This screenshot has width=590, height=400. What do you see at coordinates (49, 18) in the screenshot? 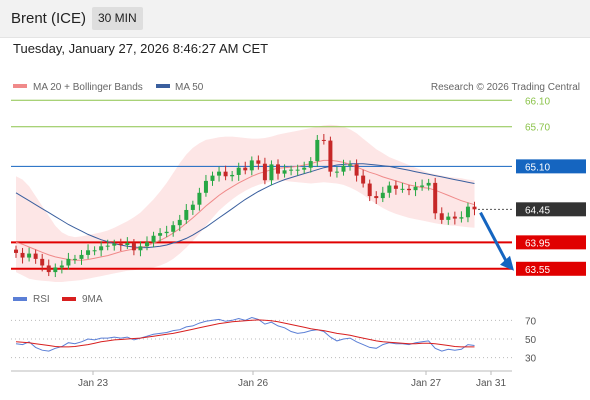
I see `instrument-name: Brent (ICE)` at bounding box center [49, 18].